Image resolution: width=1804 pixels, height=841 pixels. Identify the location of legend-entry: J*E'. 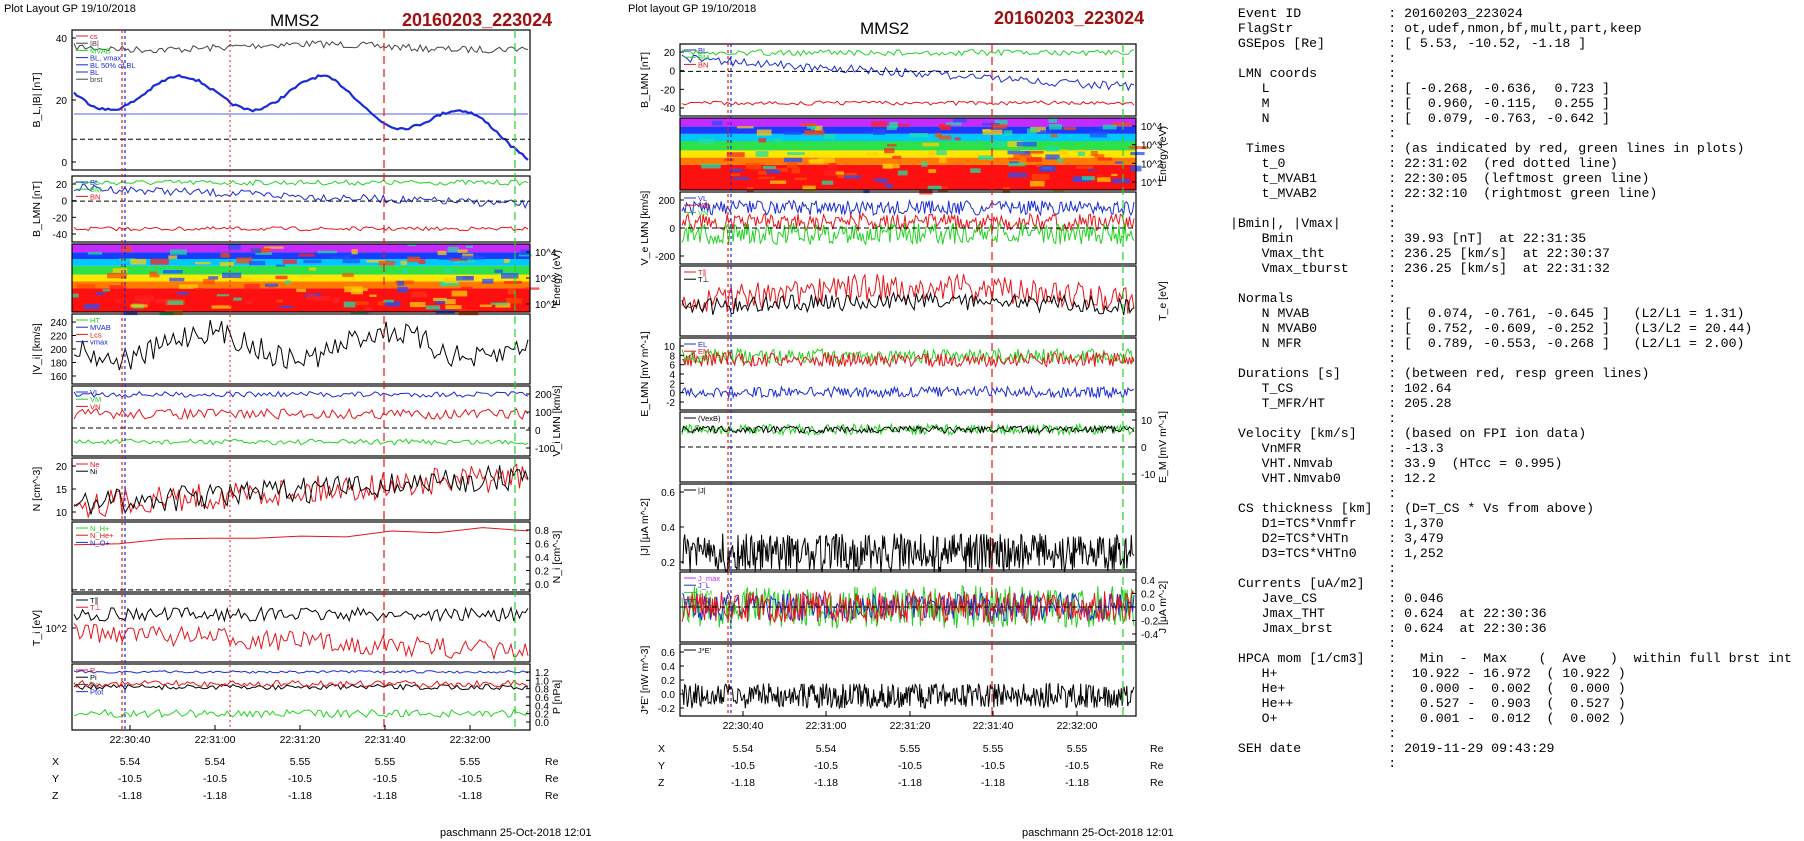
(705, 650).